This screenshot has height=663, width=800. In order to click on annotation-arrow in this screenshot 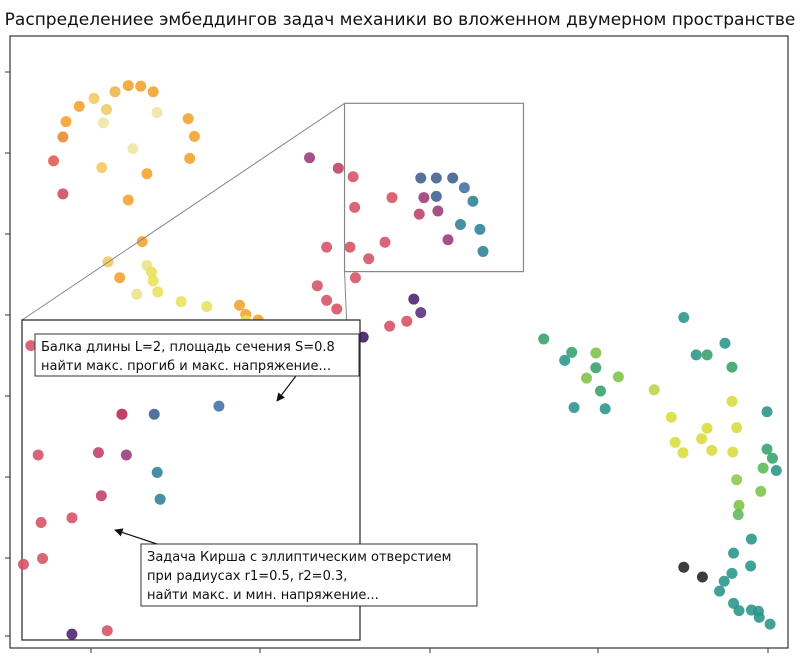, I will do `click(137, 537)`.